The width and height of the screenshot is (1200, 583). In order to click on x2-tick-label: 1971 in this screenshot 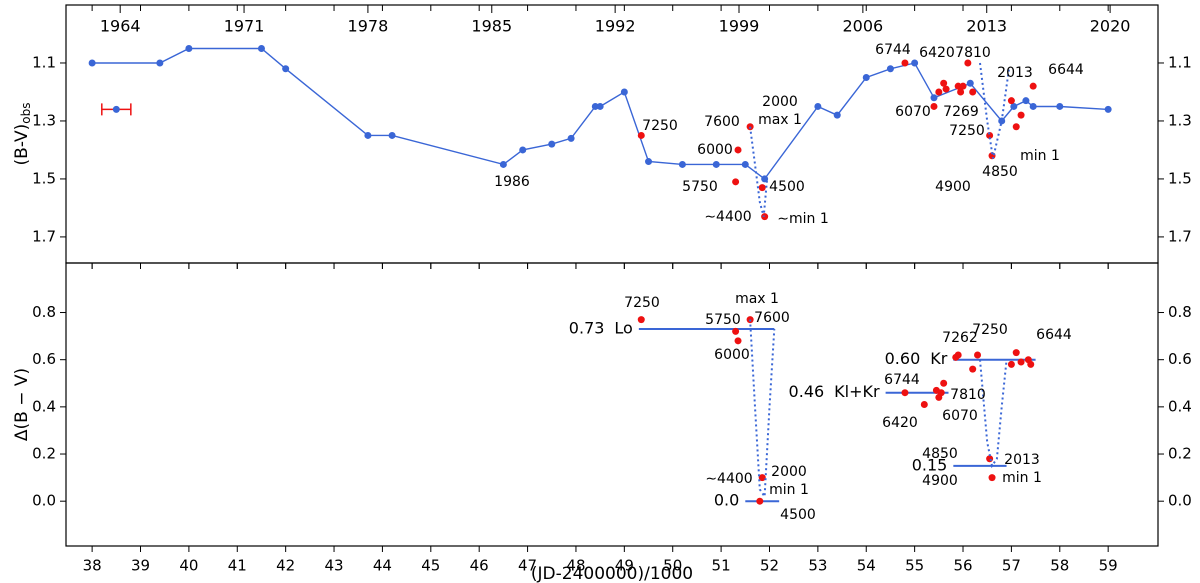, I will do `click(244, 26)`.